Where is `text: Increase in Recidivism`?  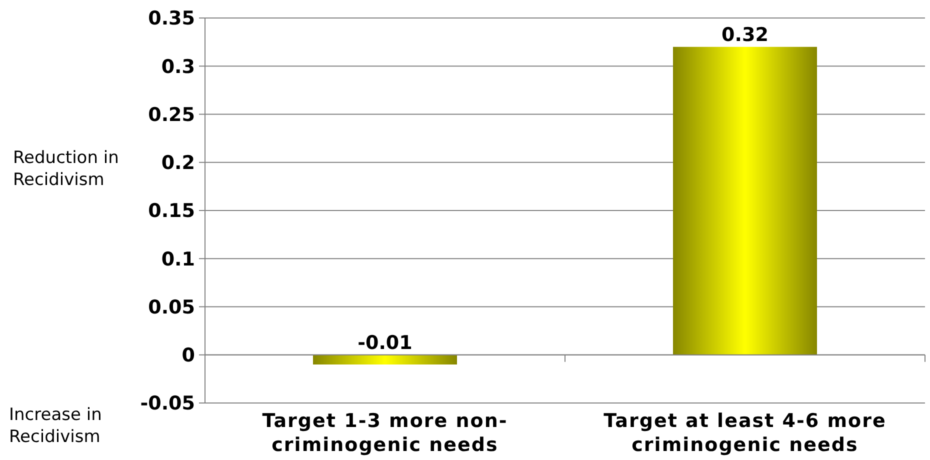 text: Increase in Recidivism is located at coordinates (55, 426).